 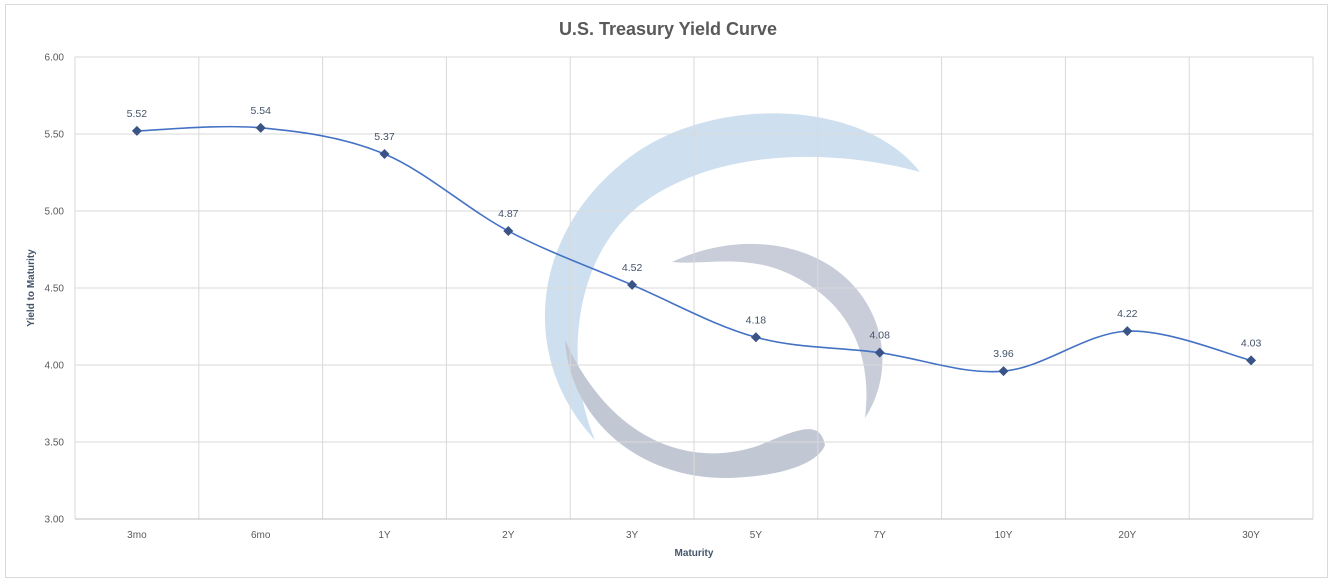 I want to click on x-tick-label: 7Y, so click(x=880, y=535).